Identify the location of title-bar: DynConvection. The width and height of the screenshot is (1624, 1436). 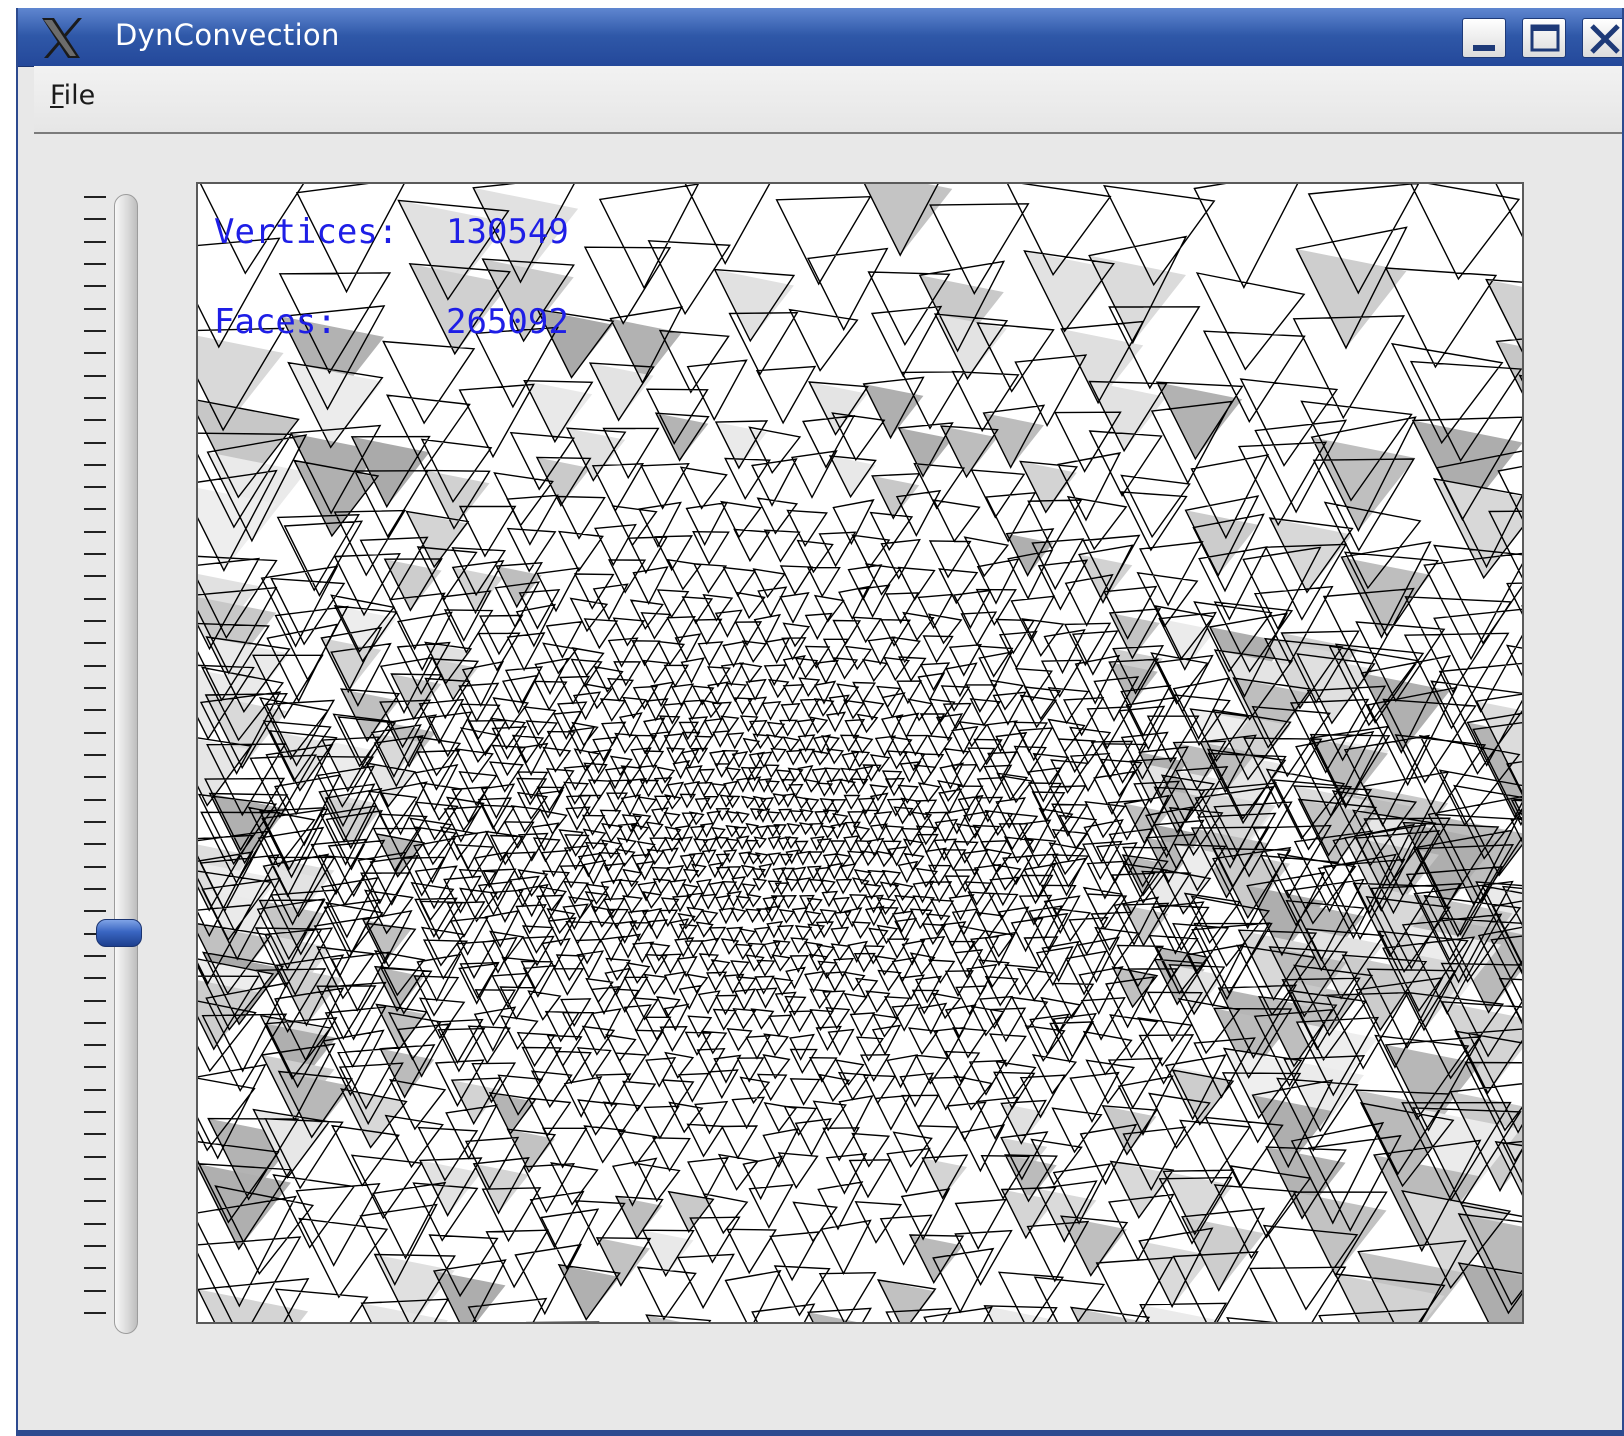
(820, 37).